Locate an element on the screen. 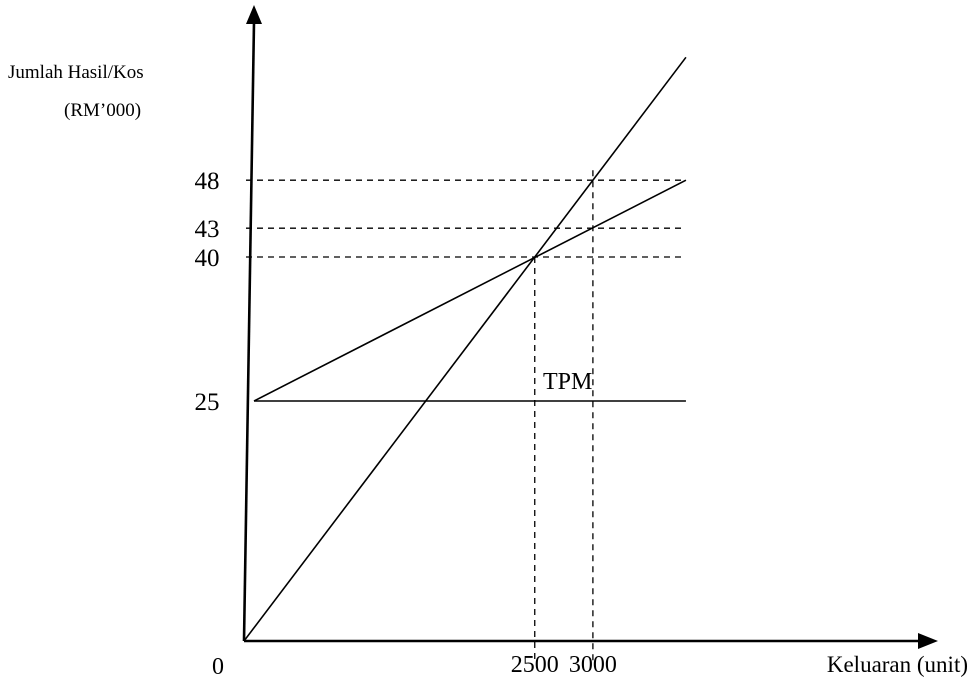  y-axis is located at coordinates (249, 331).